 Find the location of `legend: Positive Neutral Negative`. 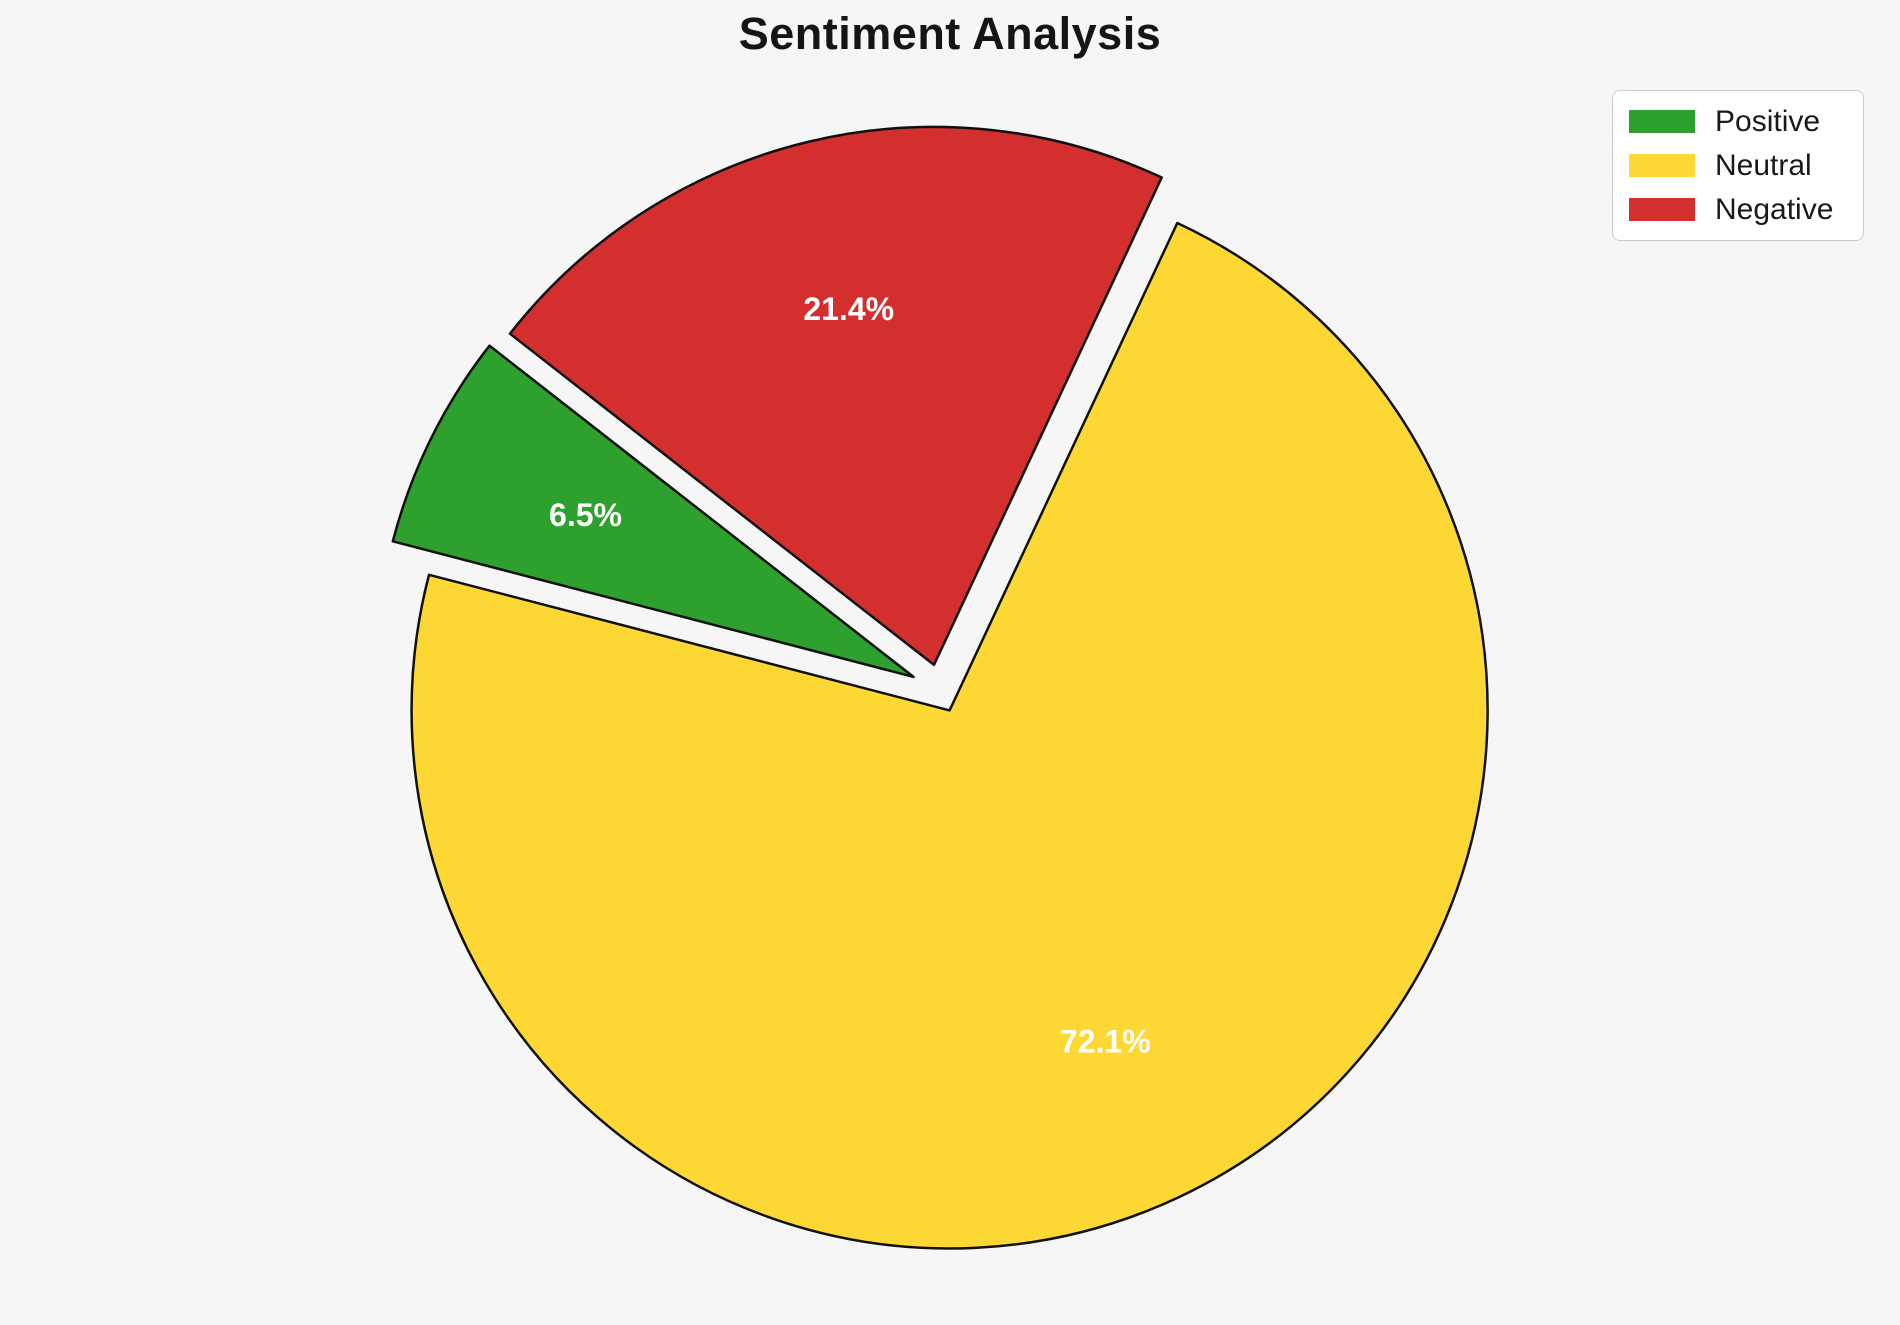

legend: Positive Neutral Negative is located at coordinates (1738, 165).